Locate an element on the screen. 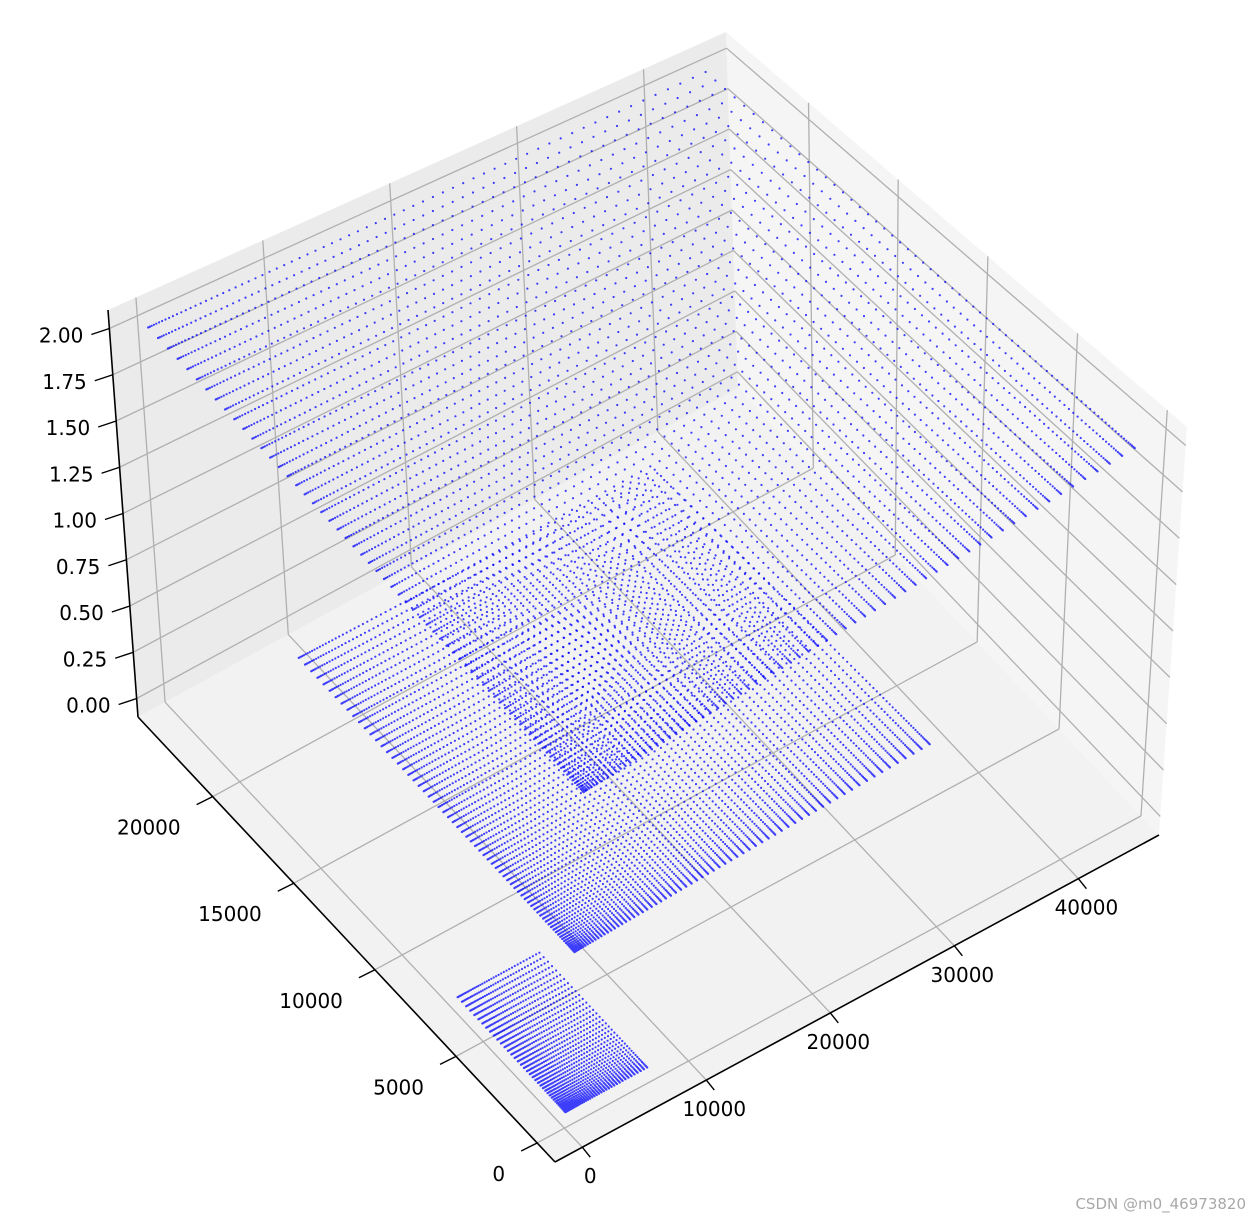 The height and width of the screenshot is (1221, 1260). z-tick-label: 2.00 is located at coordinates (61, 336).